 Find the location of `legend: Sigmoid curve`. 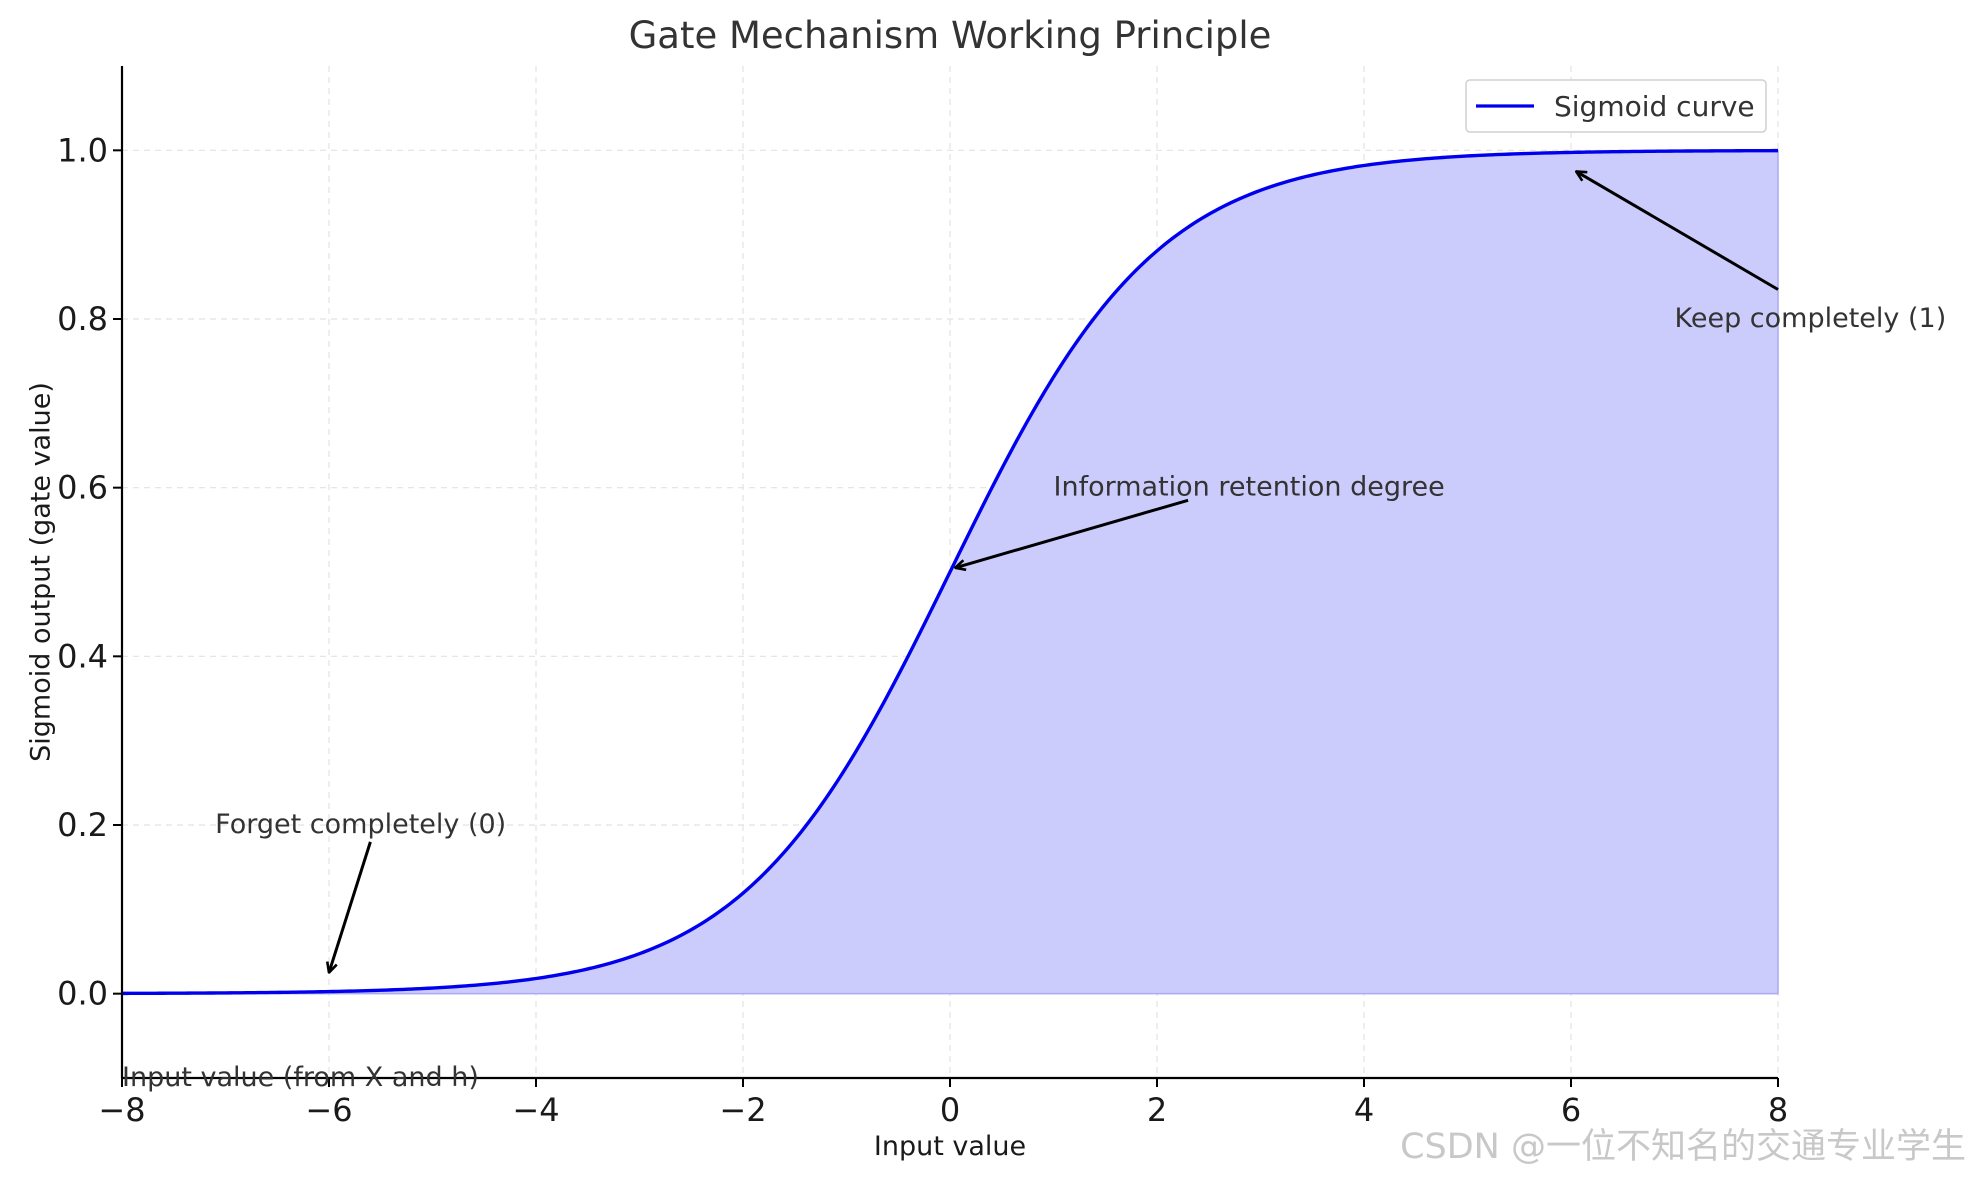

legend: Sigmoid curve is located at coordinates (1616, 106).